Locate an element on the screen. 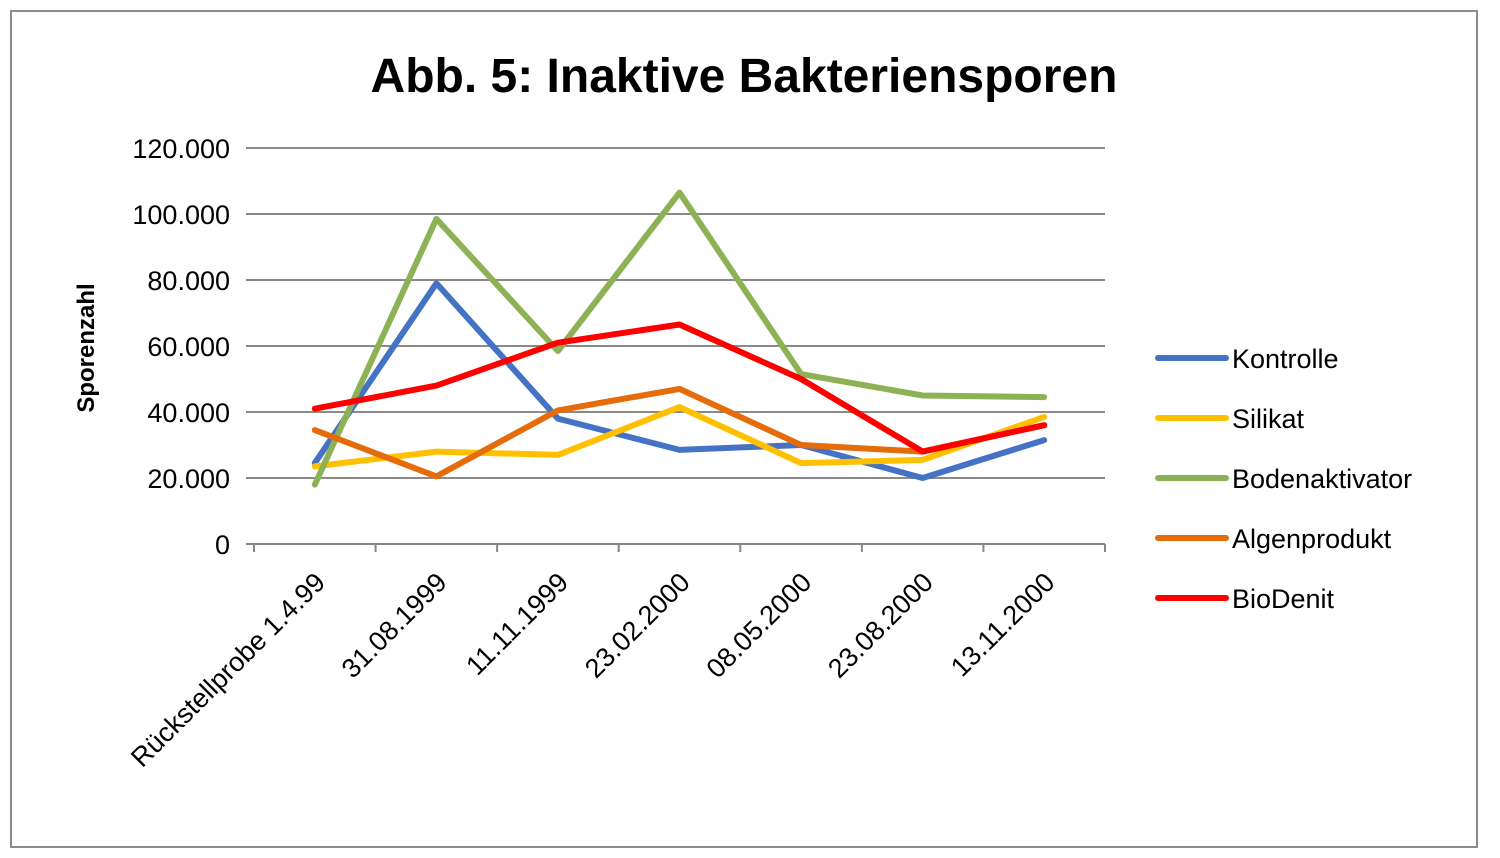  y-axis-ticks: 0 20.000 40.000 60.000 80.000 100.000 120.000 is located at coordinates (181, 347).